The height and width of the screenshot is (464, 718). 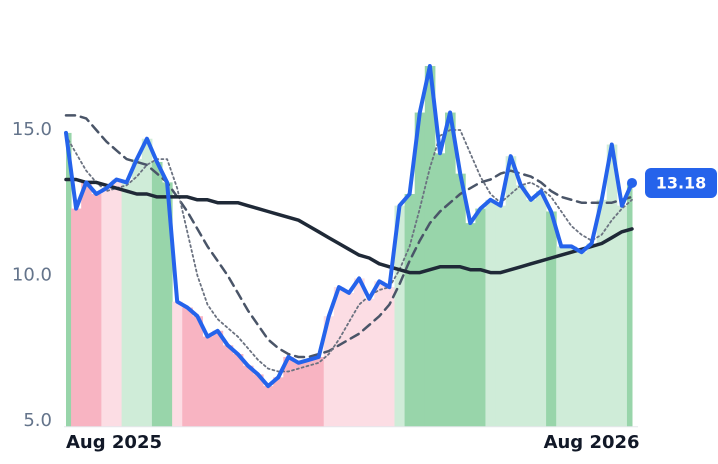 What do you see at coordinates (37, 420) in the screenshot?
I see `y-tick-label: 5.0` at bounding box center [37, 420].